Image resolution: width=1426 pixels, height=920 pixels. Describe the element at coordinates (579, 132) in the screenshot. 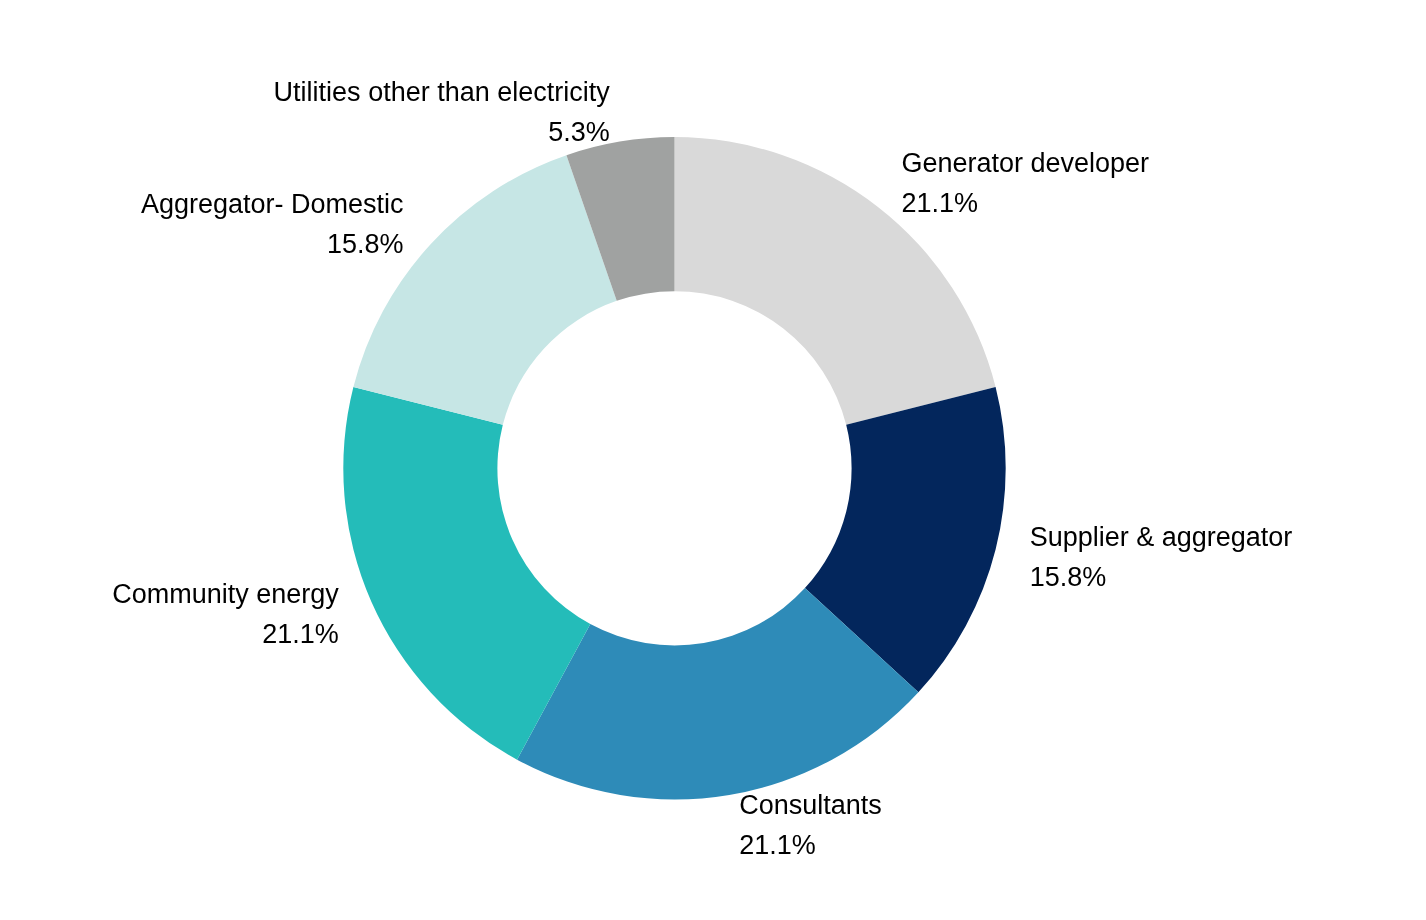

I see `data-label: 5.3%` at that location.